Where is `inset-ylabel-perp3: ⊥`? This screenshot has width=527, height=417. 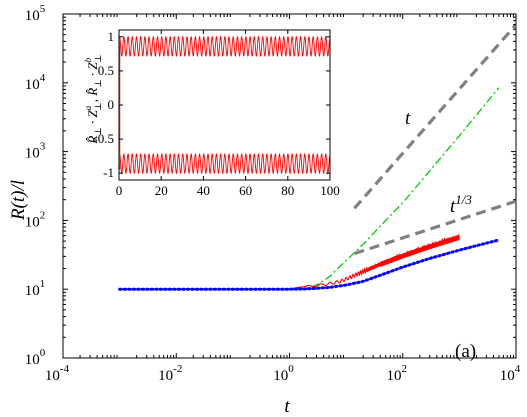 inset-ylabel-perp3: ⊥ is located at coordinates (98, 83).